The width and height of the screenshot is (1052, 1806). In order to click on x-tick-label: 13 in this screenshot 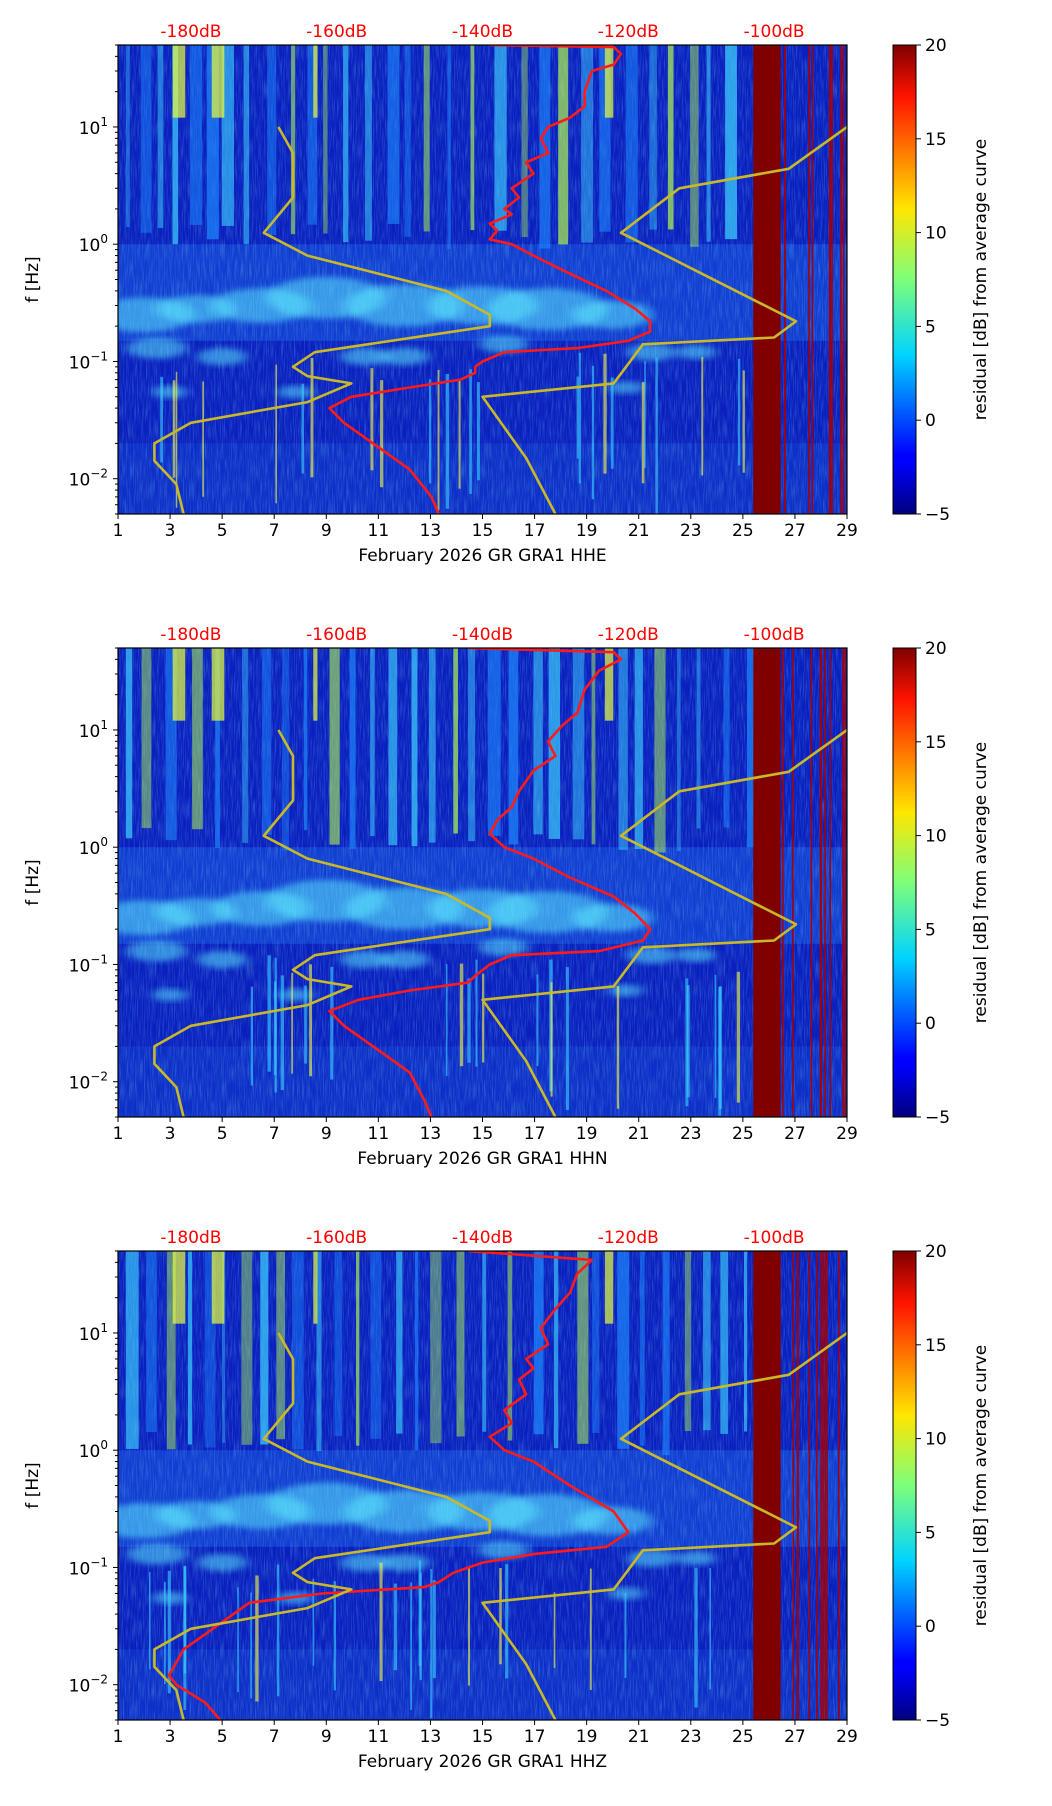, I will do `click(431, 531)`.